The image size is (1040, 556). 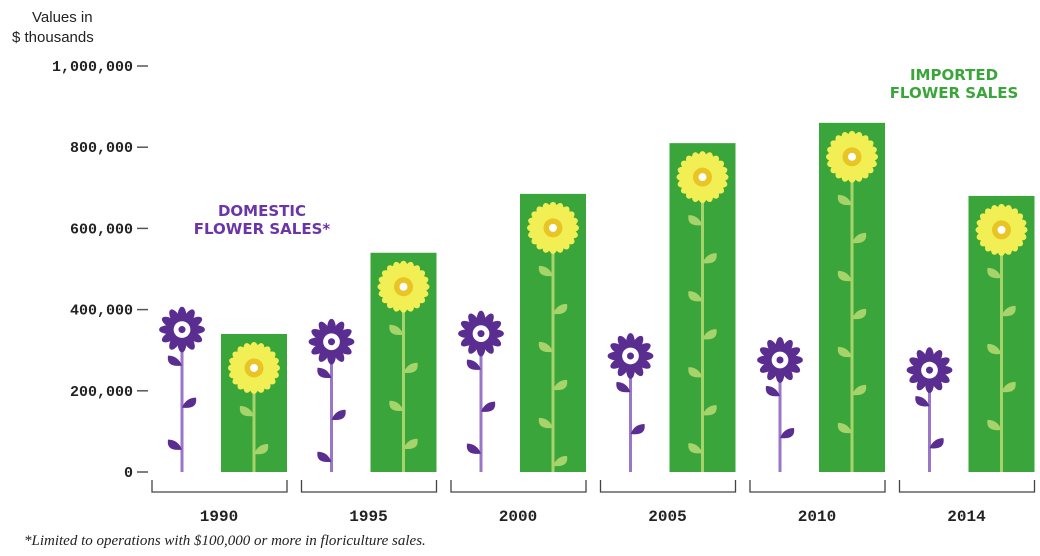 I want to click on legend-domestic-line2: FLOWER SALES*, so click(x=262, y=229).